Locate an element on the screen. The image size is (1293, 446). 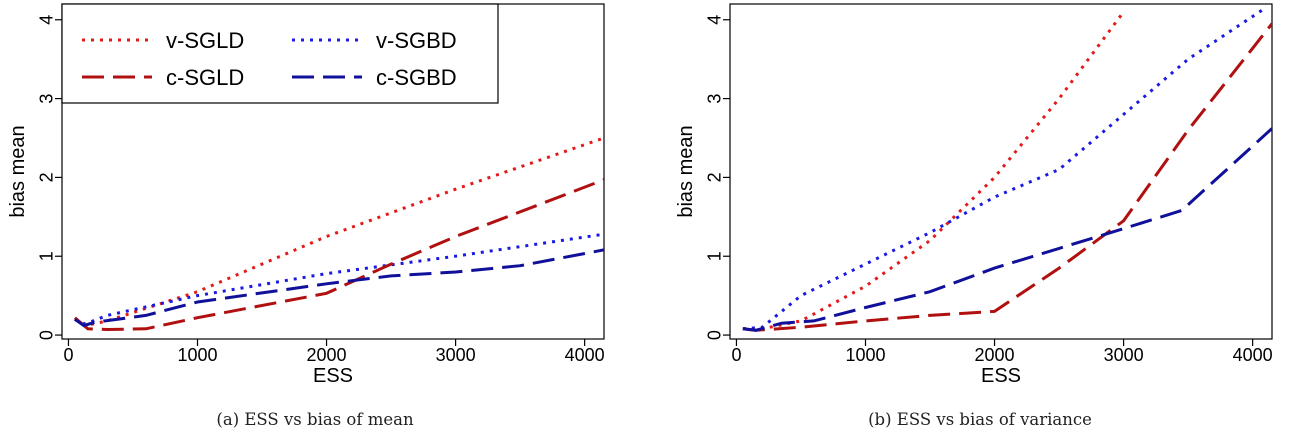
y-axis-label-b: bias mean is located at coordinates (686, 171).